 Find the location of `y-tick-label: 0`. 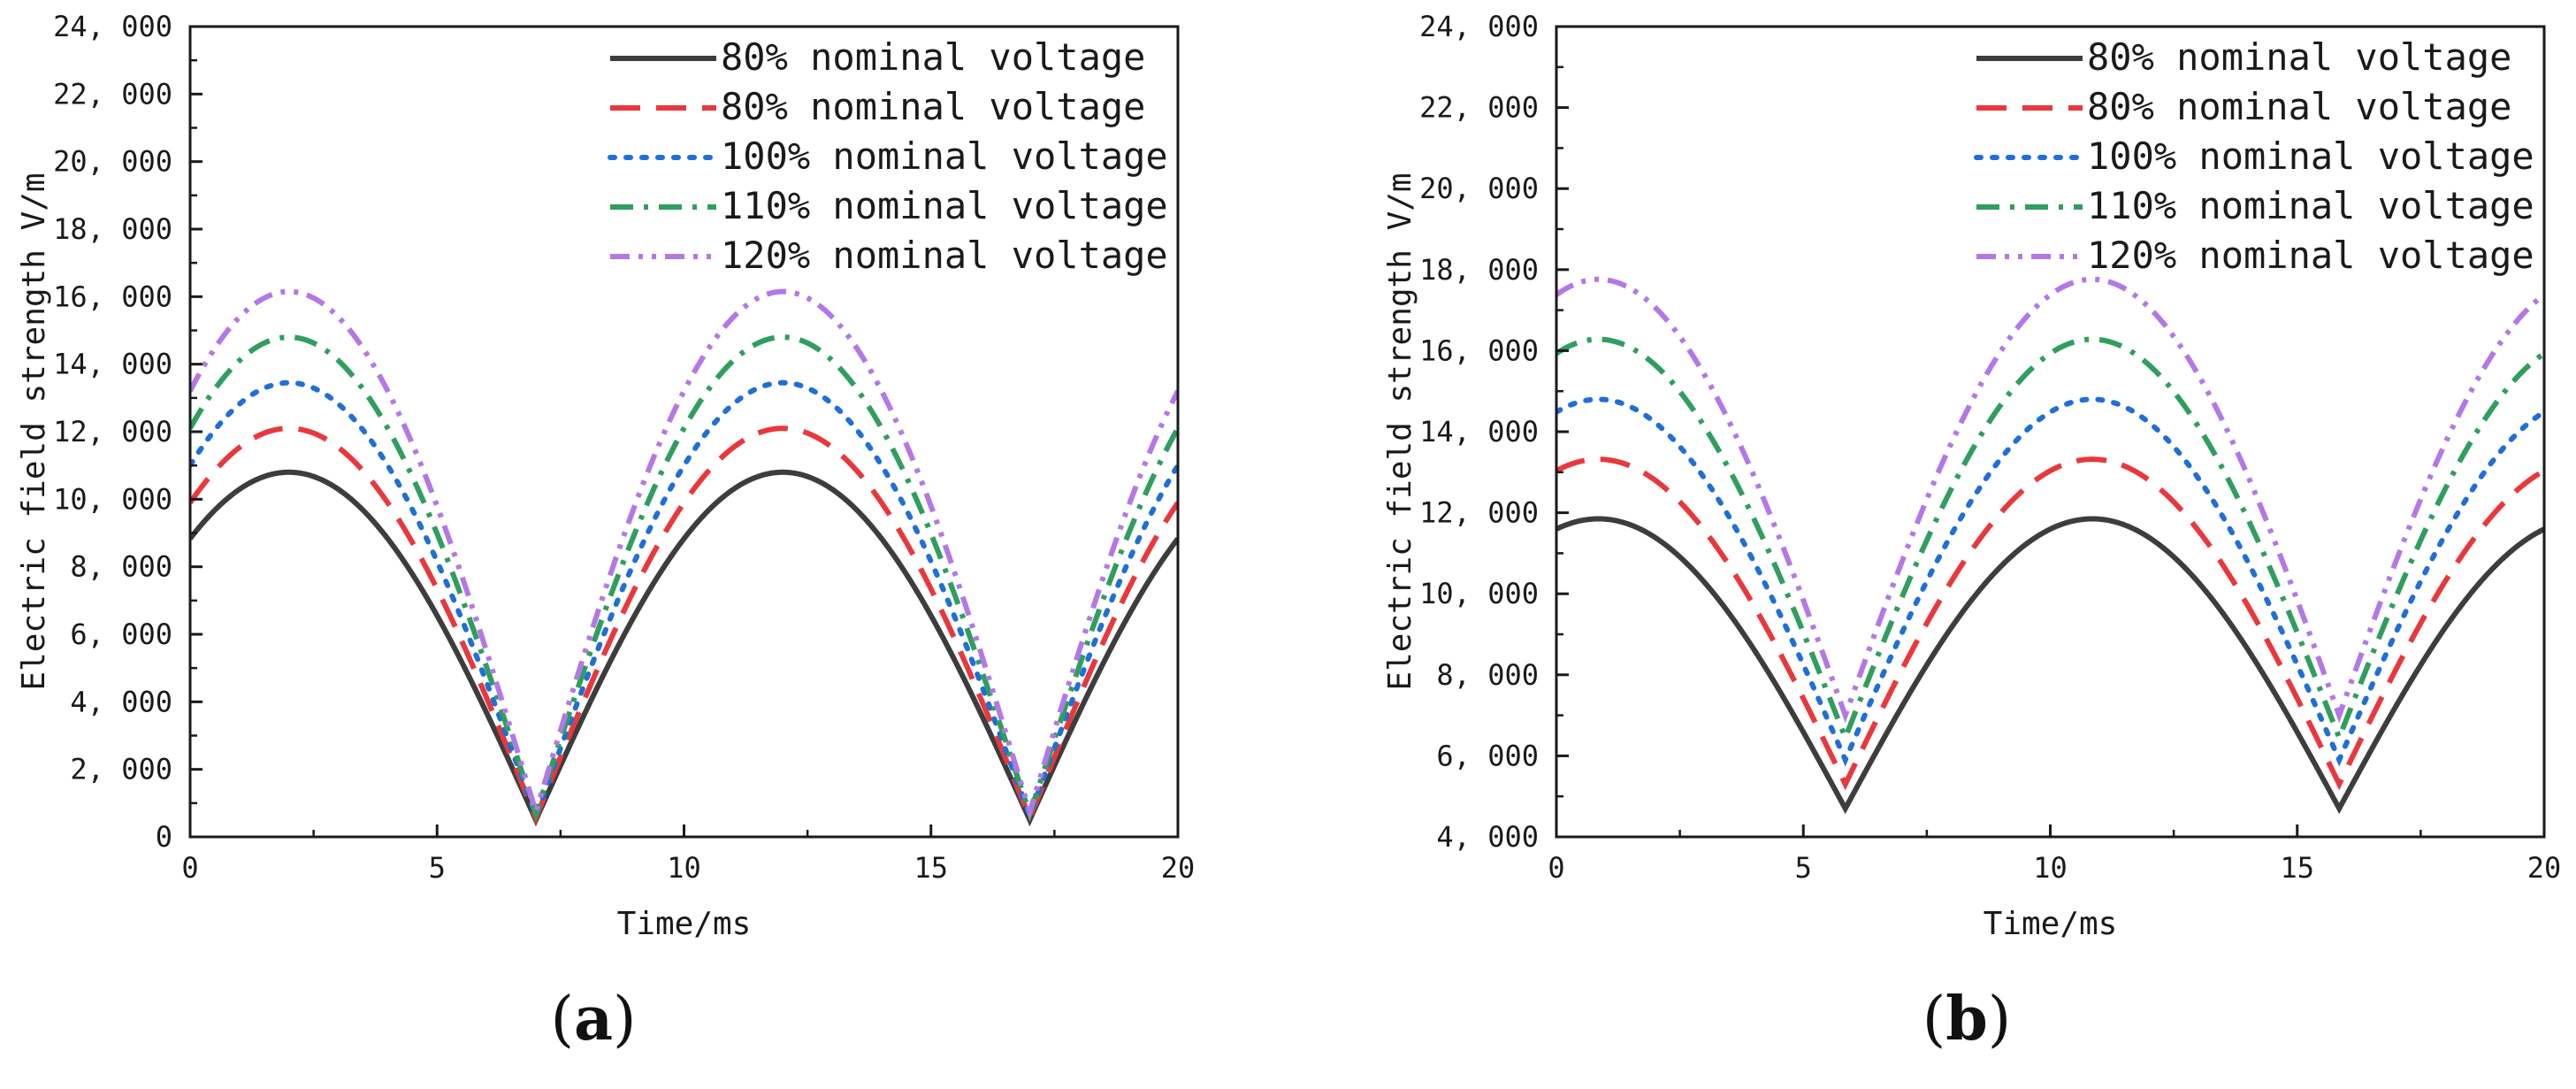

y-tick-label: 0 is located at coordinates (164, 837).